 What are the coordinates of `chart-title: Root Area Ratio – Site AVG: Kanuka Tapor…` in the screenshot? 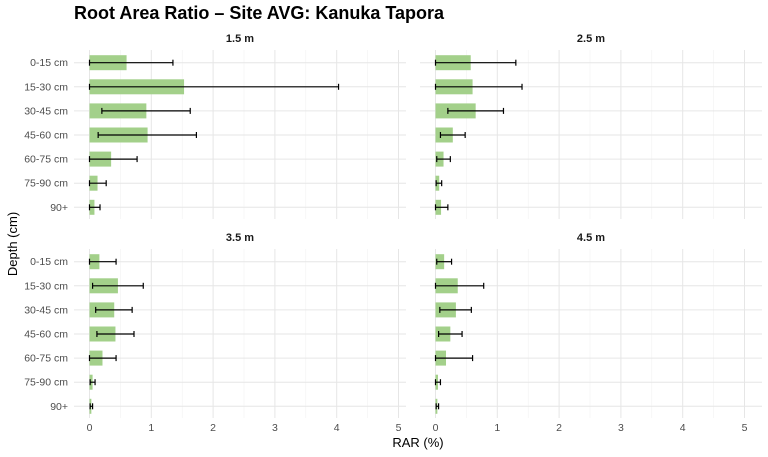 It's located at (259, 13).